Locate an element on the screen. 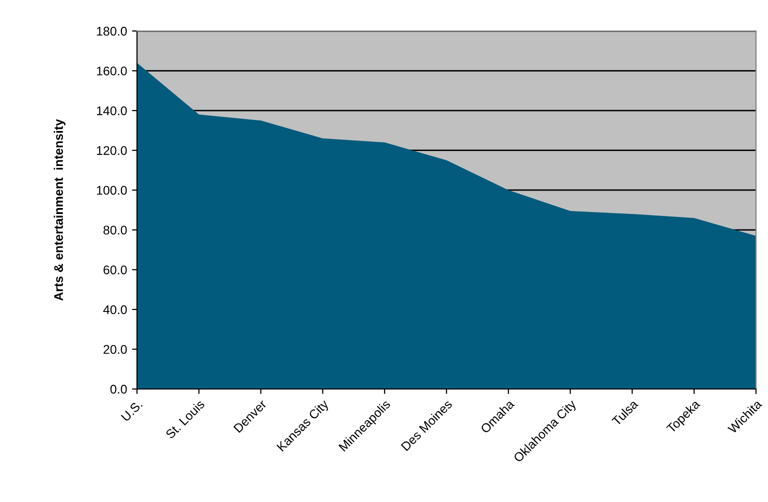  y-tick-label: 40.0 is located at coordinates (115, 309).